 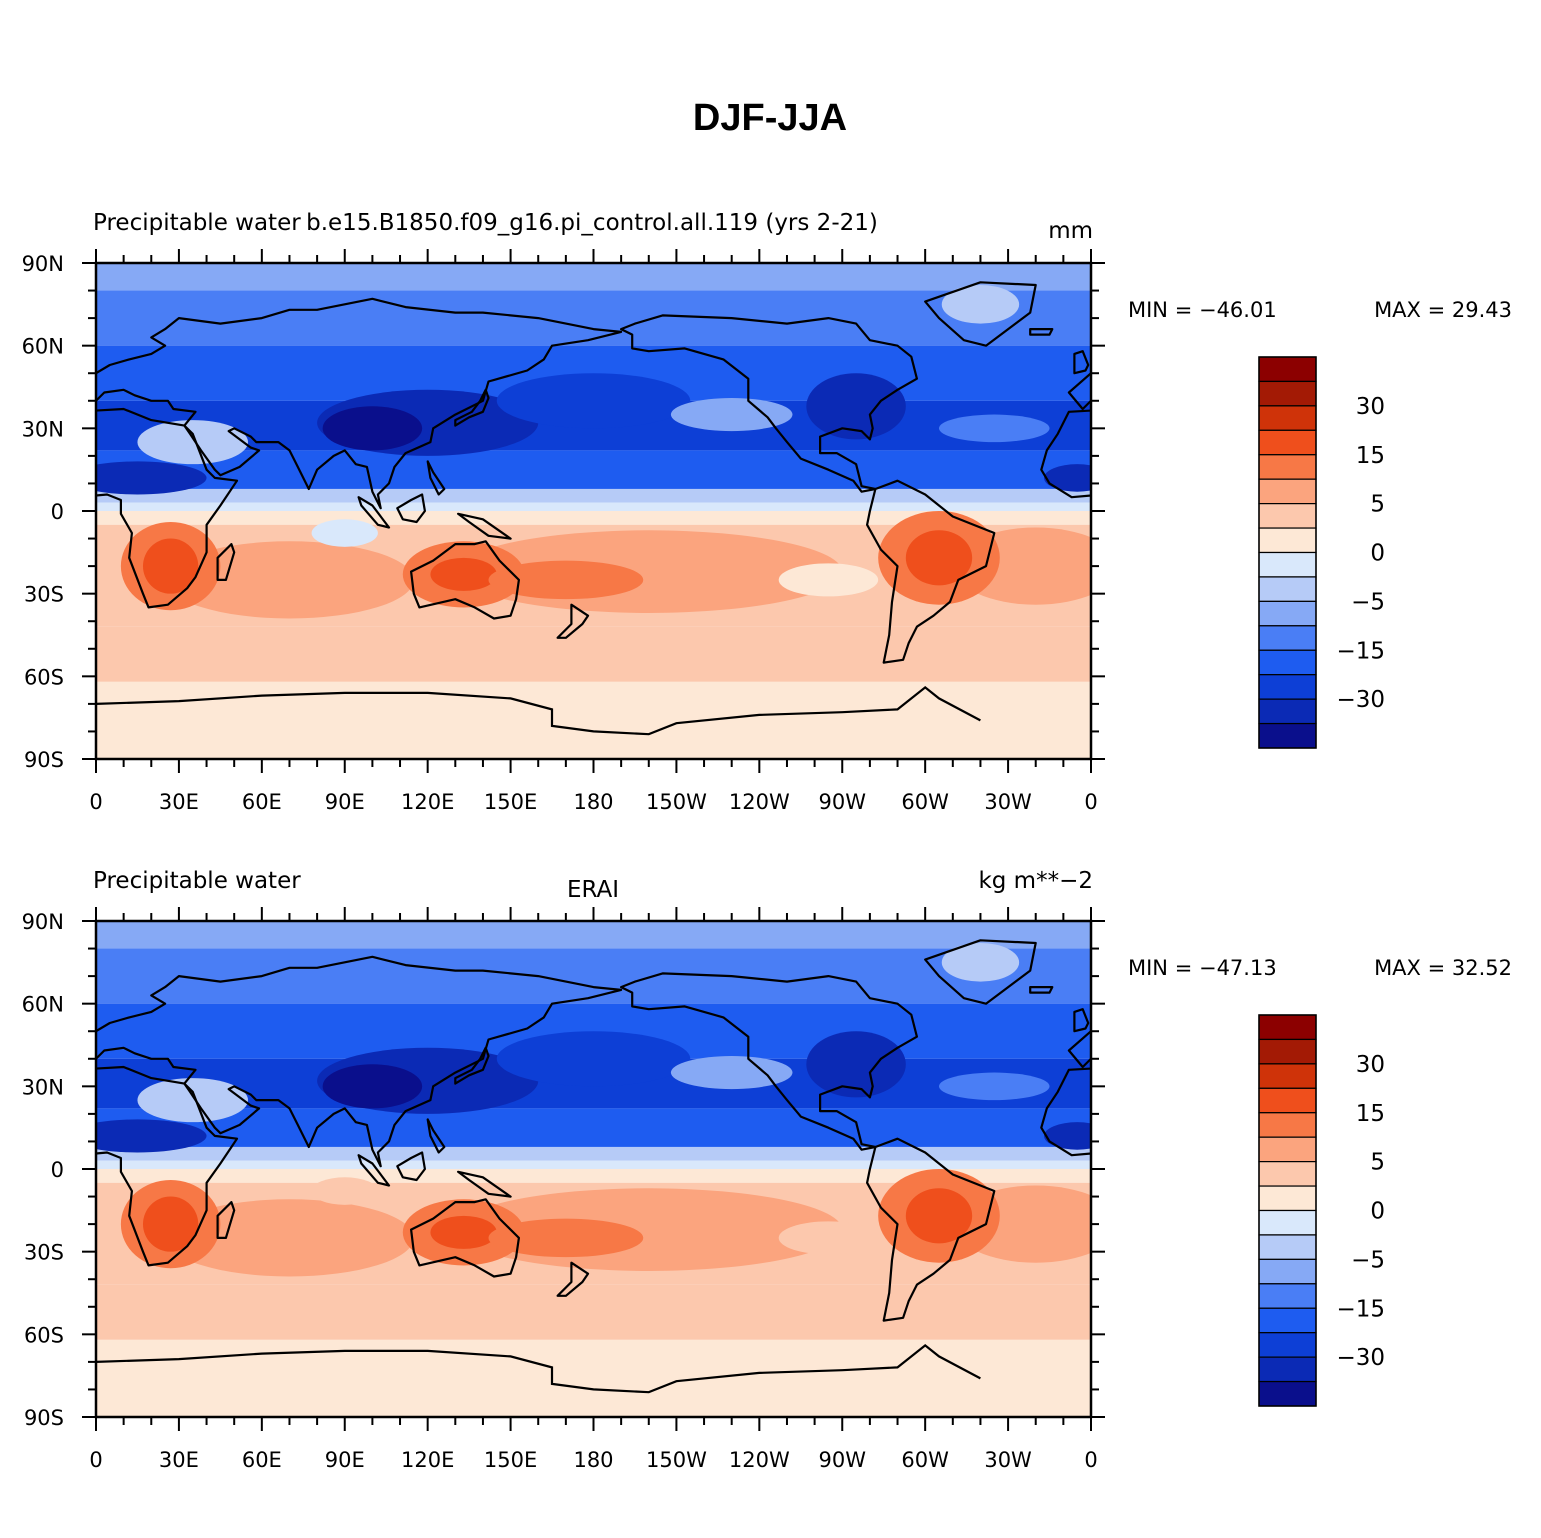 I want to click on min-value: MIN = −46.01, so click(x=1202, y=310).